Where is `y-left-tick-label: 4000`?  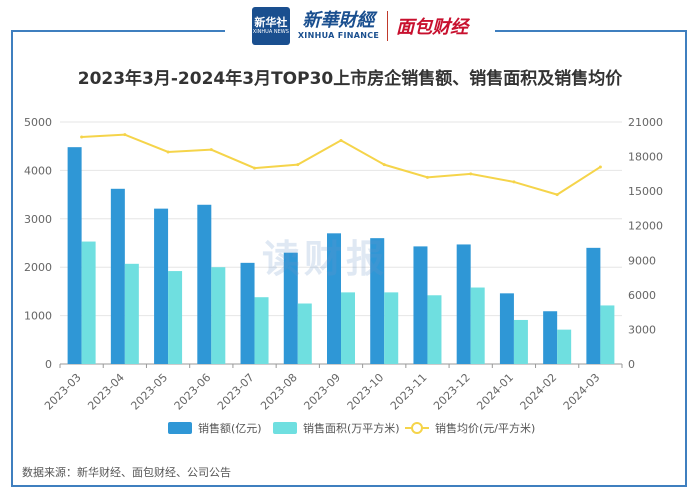
y-left-tick-label: 4000 is located at coordinates (38, 170).